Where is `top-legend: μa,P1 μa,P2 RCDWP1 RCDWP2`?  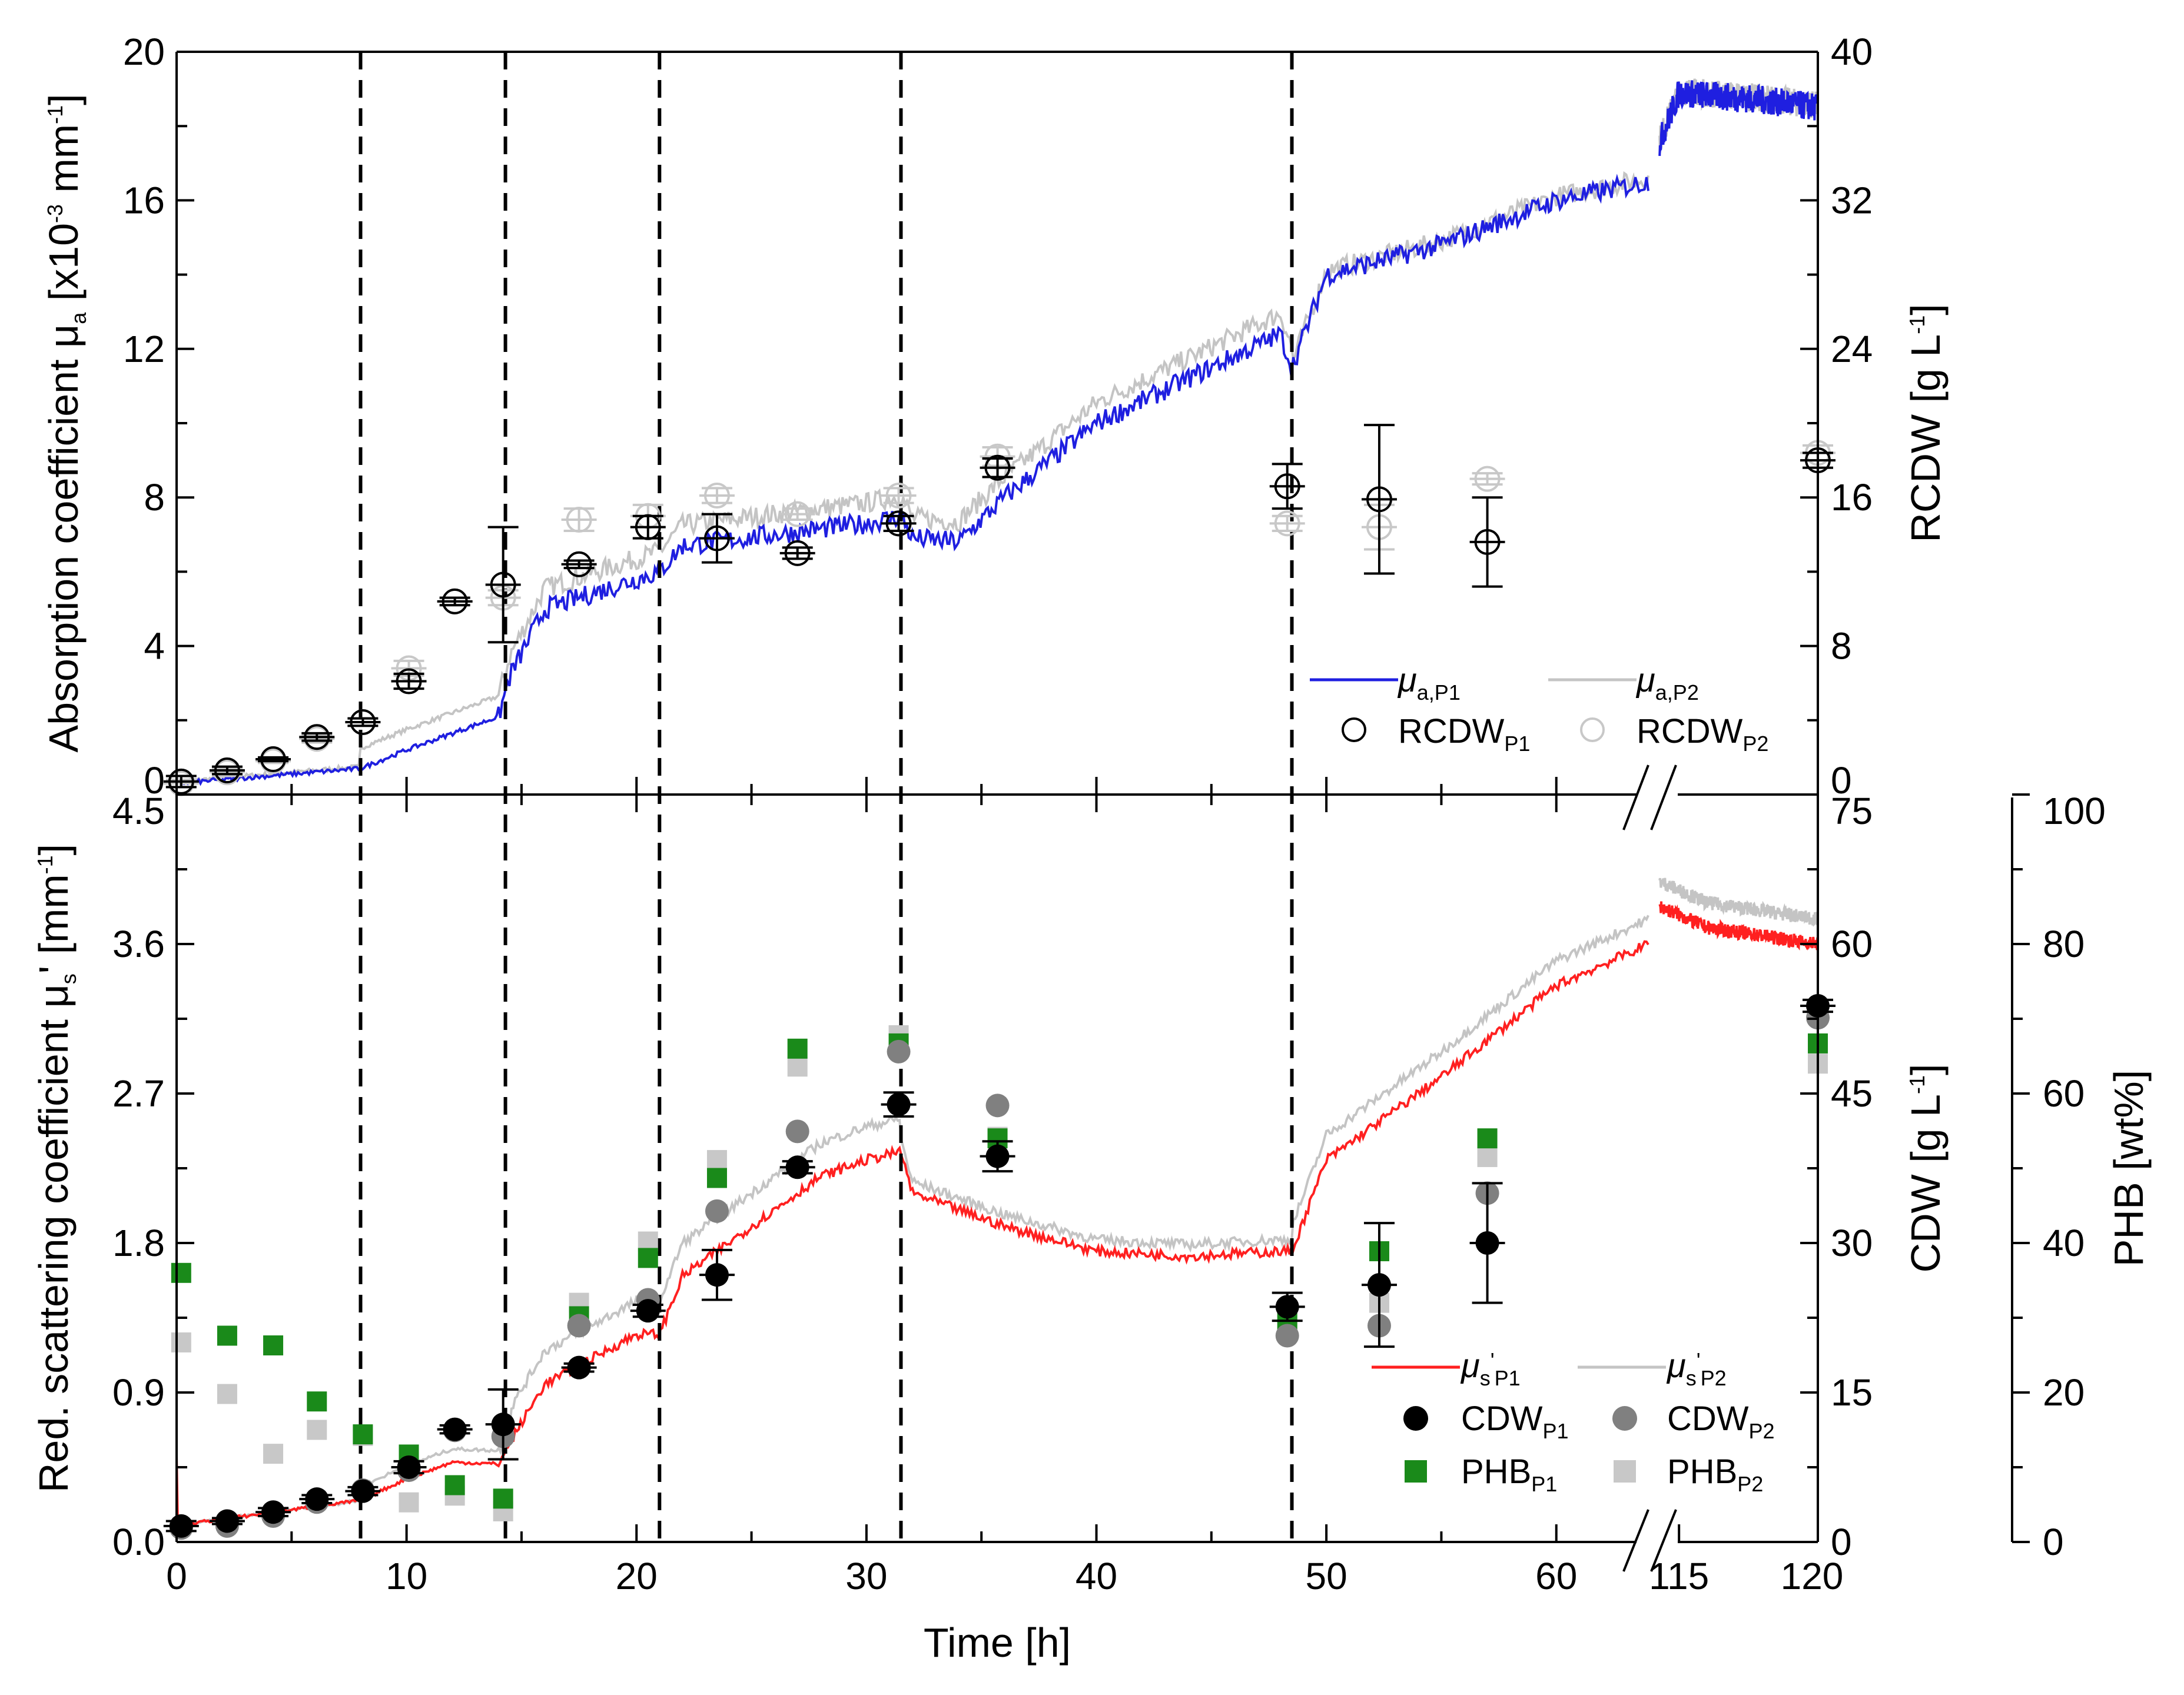 top-legend: μa,P1 μa,P2 RCDWP1 RCDWP2 is located at coordinates (1539, 708).